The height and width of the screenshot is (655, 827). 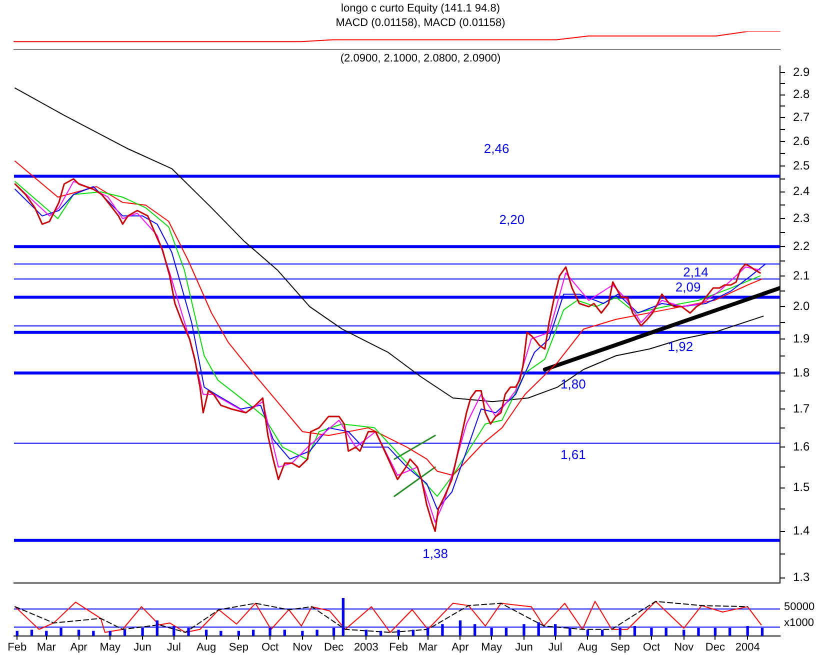 What do you see at coordinates (512, 220) in the screenshot?
I see `ref-line-label: 2,20` at bounding box center [512, 220].